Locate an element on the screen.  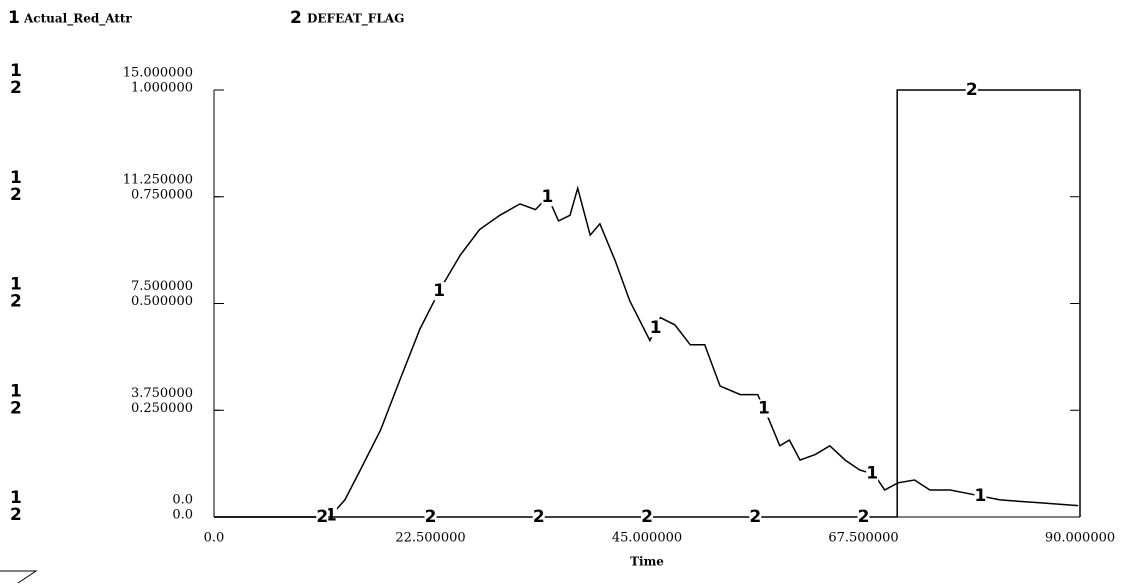
legend-number: 1 is located at coordinates (14, 18).